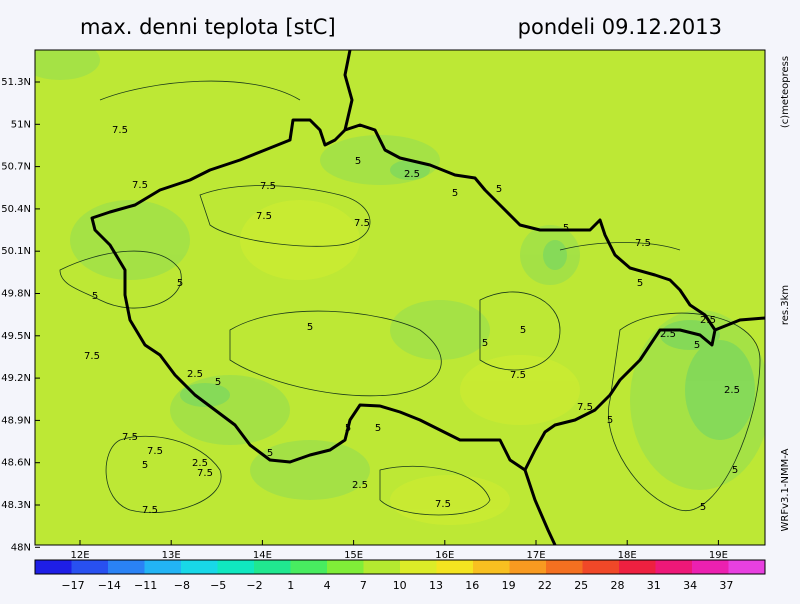 The width and height of the screenshot is (800, 604). What do you see at coordinates (353, 555) in the screenshot?
I see `lon-label: 15E` at bounding box center [353, 555].